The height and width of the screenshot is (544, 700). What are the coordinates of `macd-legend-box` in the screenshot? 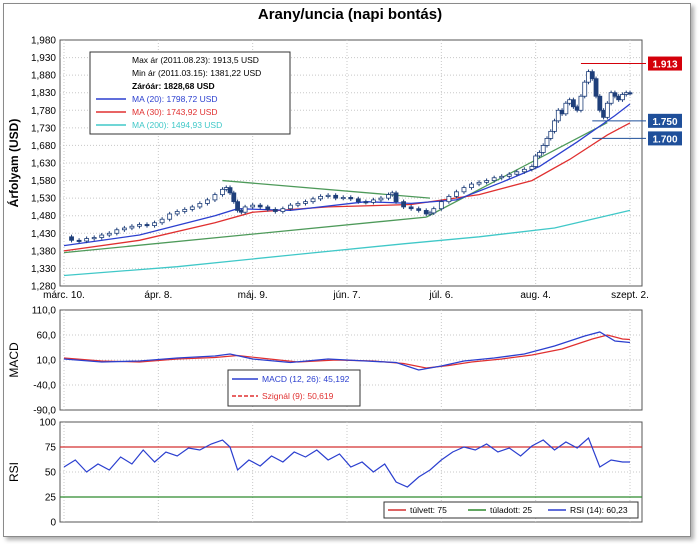 It's located at (294, 388).